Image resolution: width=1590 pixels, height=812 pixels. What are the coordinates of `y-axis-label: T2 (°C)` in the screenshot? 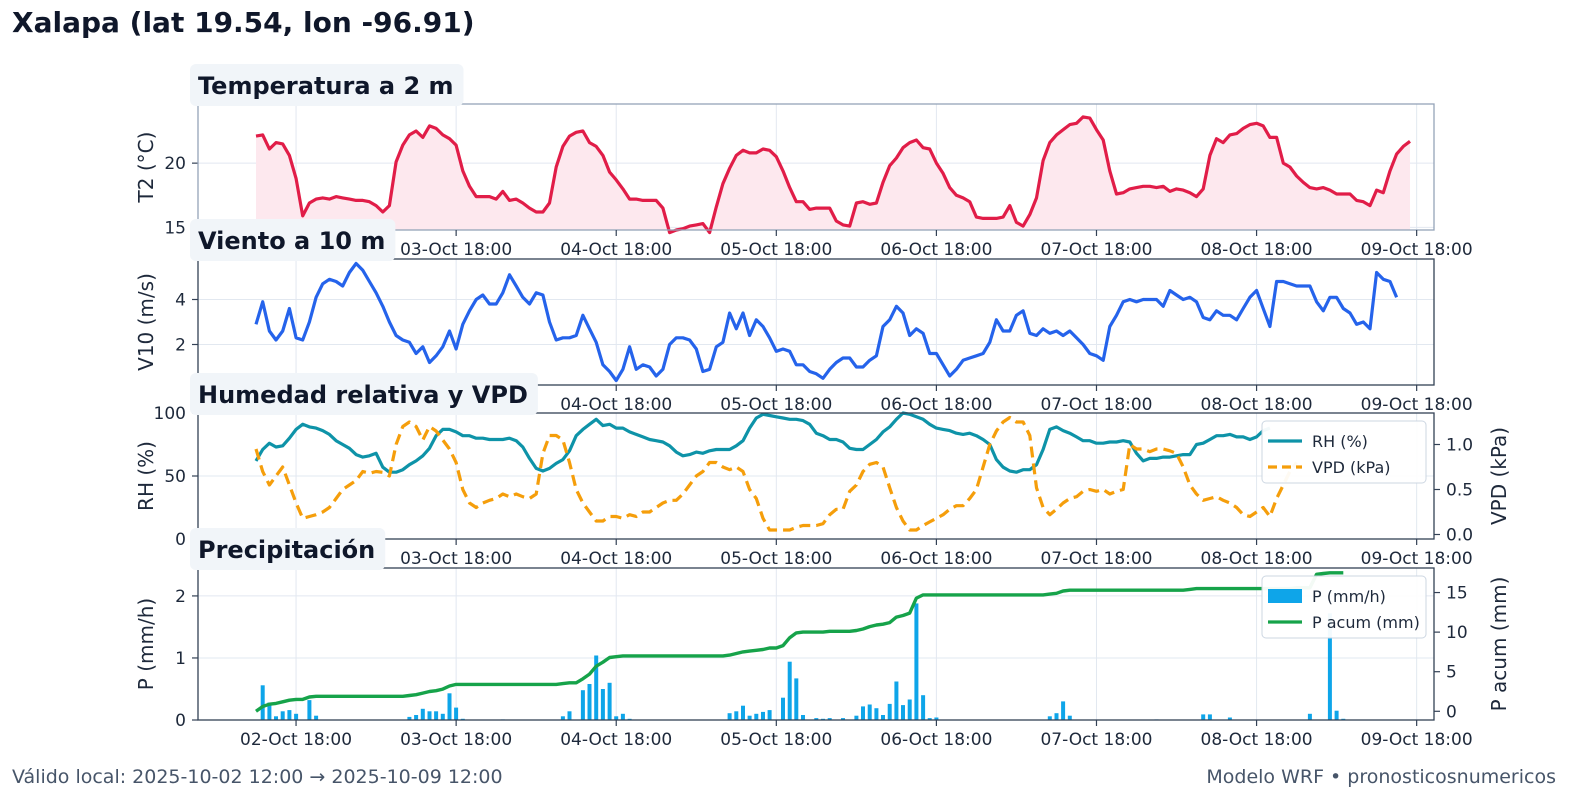 It's located at (146, 168).